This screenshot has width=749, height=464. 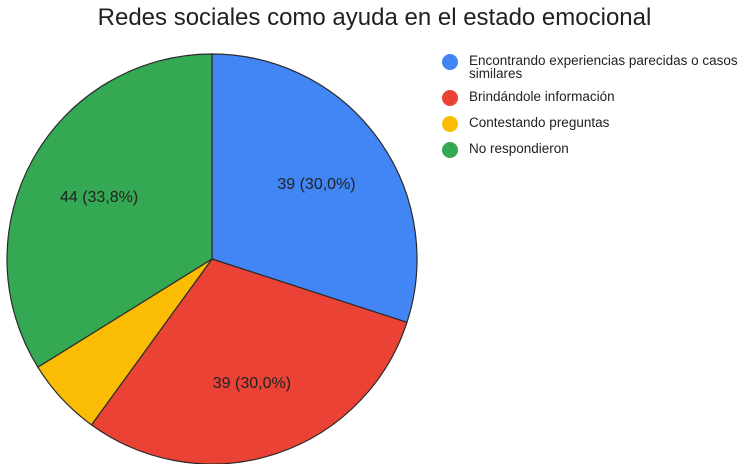 I want to click on slice-data-label: 44 (33,8%), so click(x=99, y=197).